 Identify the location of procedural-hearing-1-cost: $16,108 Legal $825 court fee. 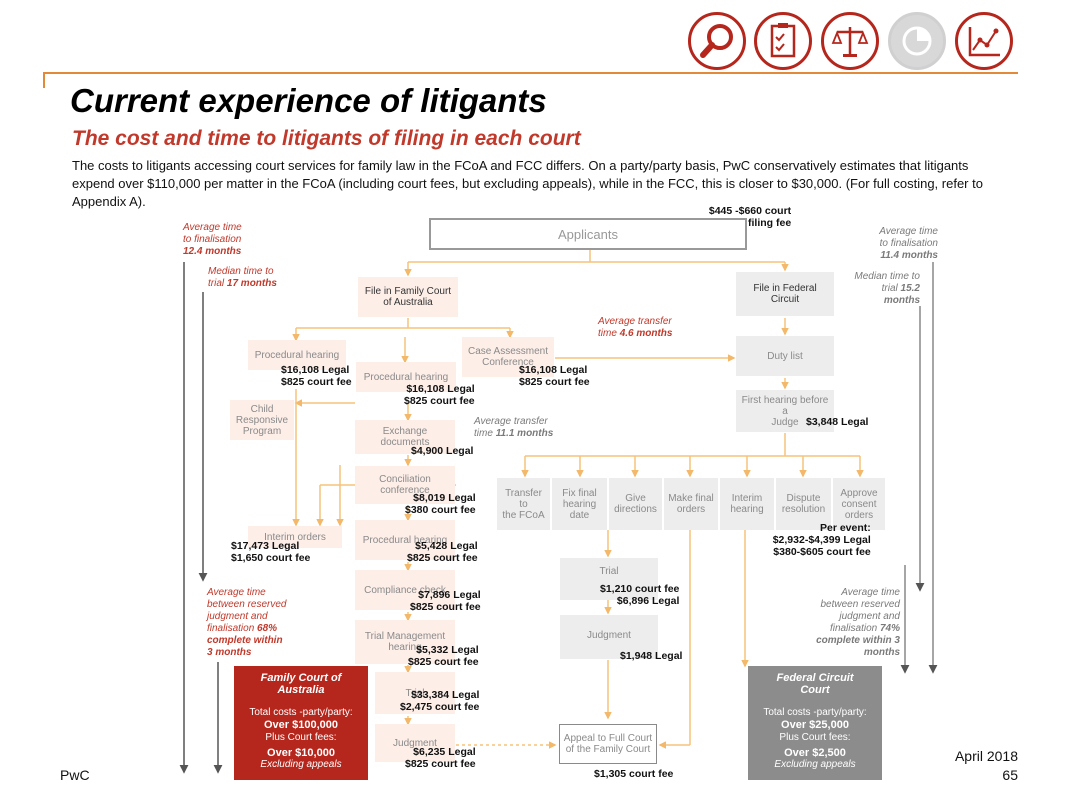
(316, 376).